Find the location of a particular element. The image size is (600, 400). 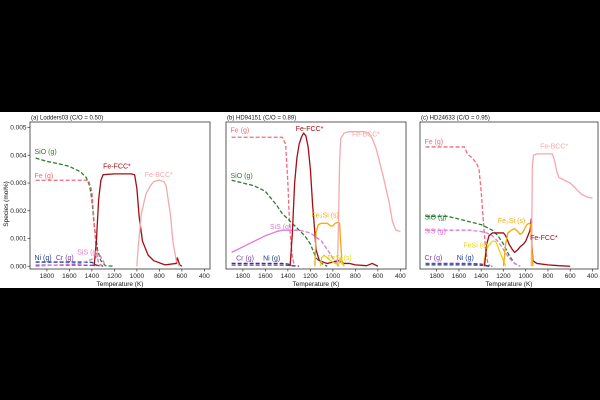

y-tick-label: 0.002 is located at coordinates (18, 211).